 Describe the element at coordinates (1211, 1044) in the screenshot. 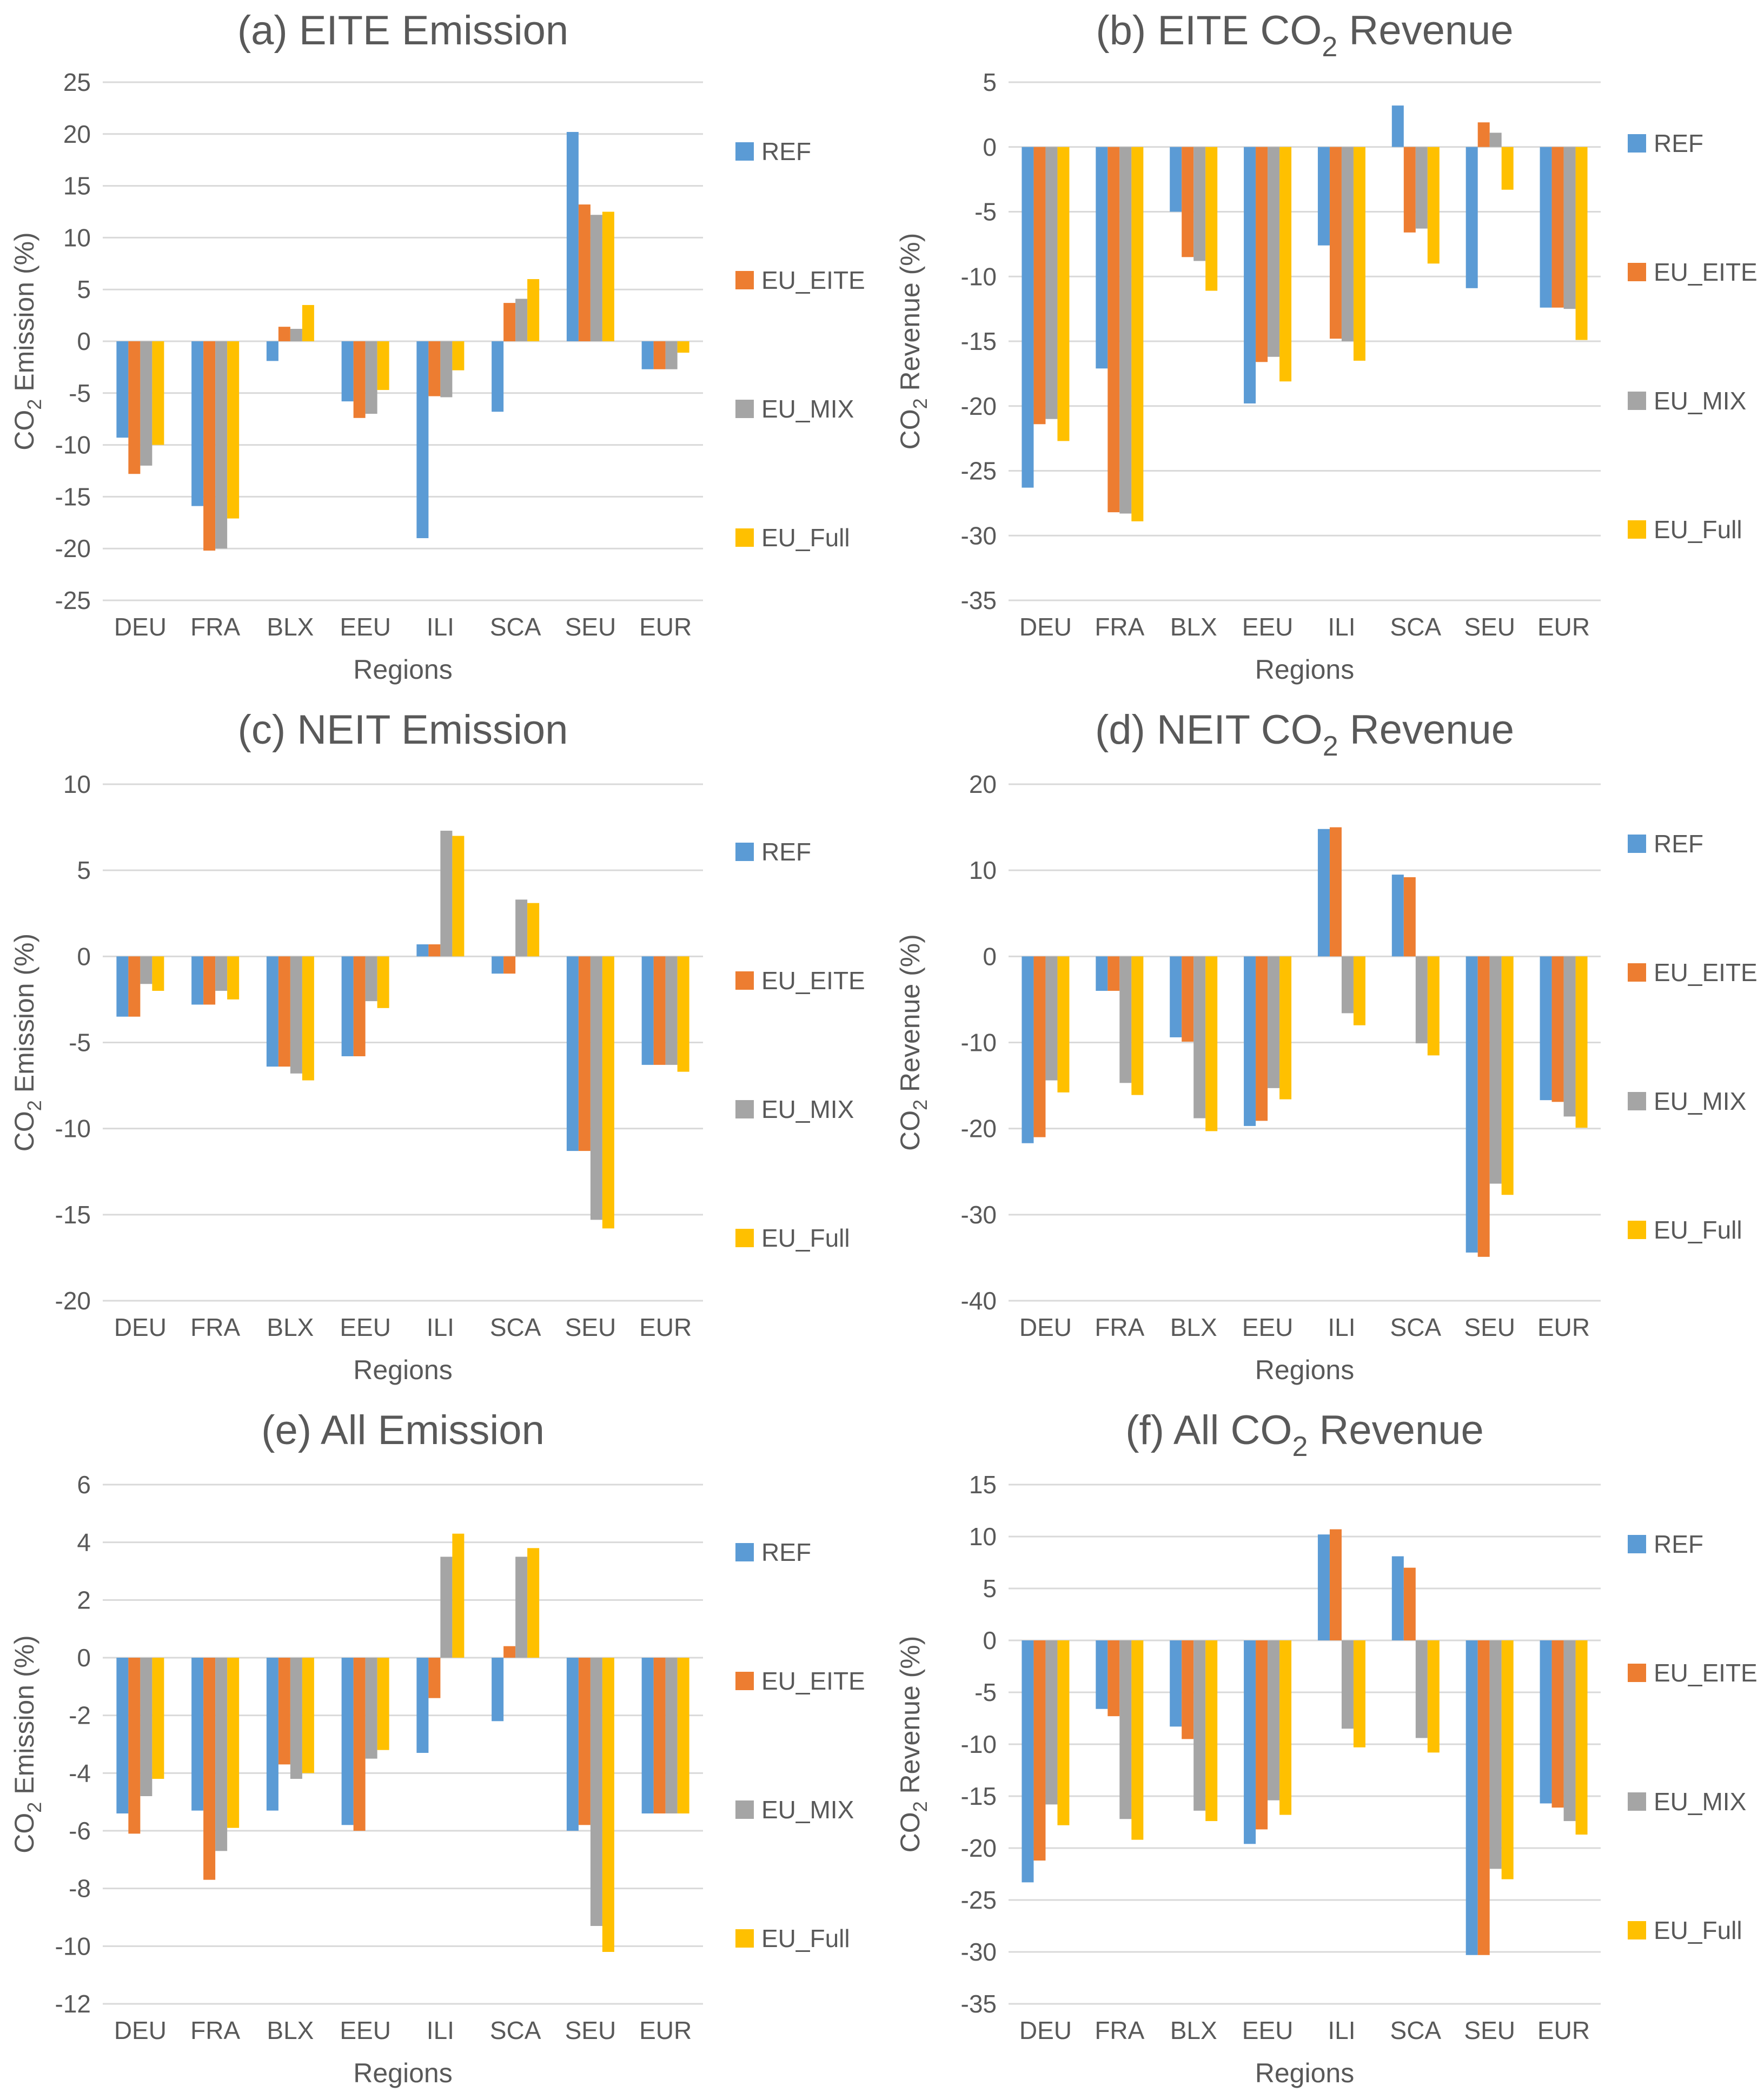

I see `bar-eu-full-blx` at that location.